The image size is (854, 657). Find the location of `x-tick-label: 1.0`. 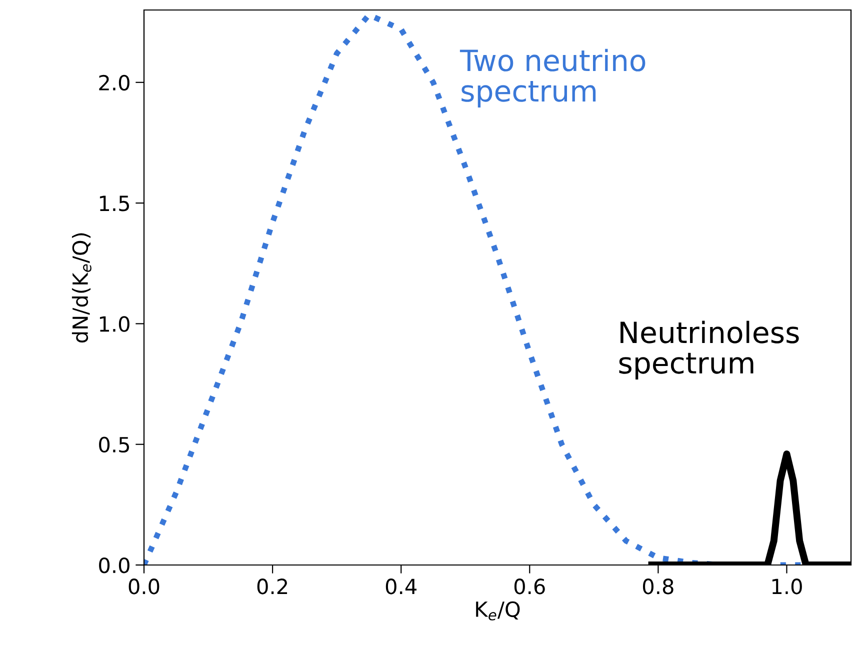

x-tick-label: 1.0 is located at coordinates (787, 586).